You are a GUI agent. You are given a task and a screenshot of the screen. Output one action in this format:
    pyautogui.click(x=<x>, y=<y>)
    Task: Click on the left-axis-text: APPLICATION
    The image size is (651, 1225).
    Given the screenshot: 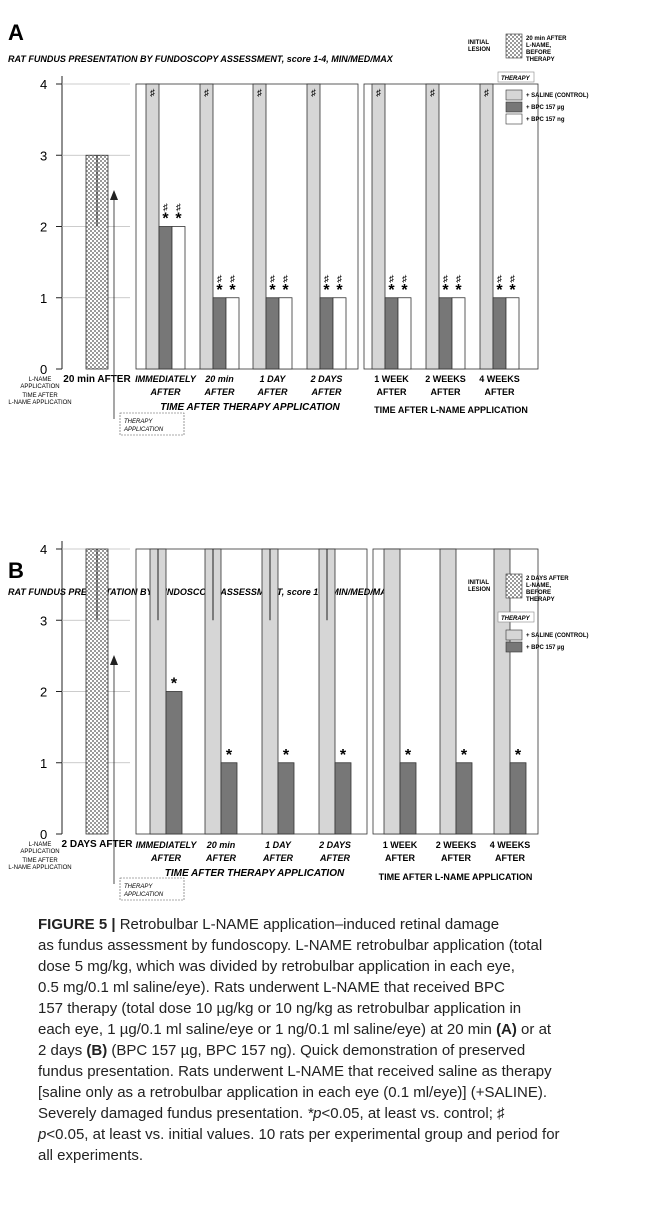 What is the action you would take?
    pyautogui.click(x=39, y=852)
    